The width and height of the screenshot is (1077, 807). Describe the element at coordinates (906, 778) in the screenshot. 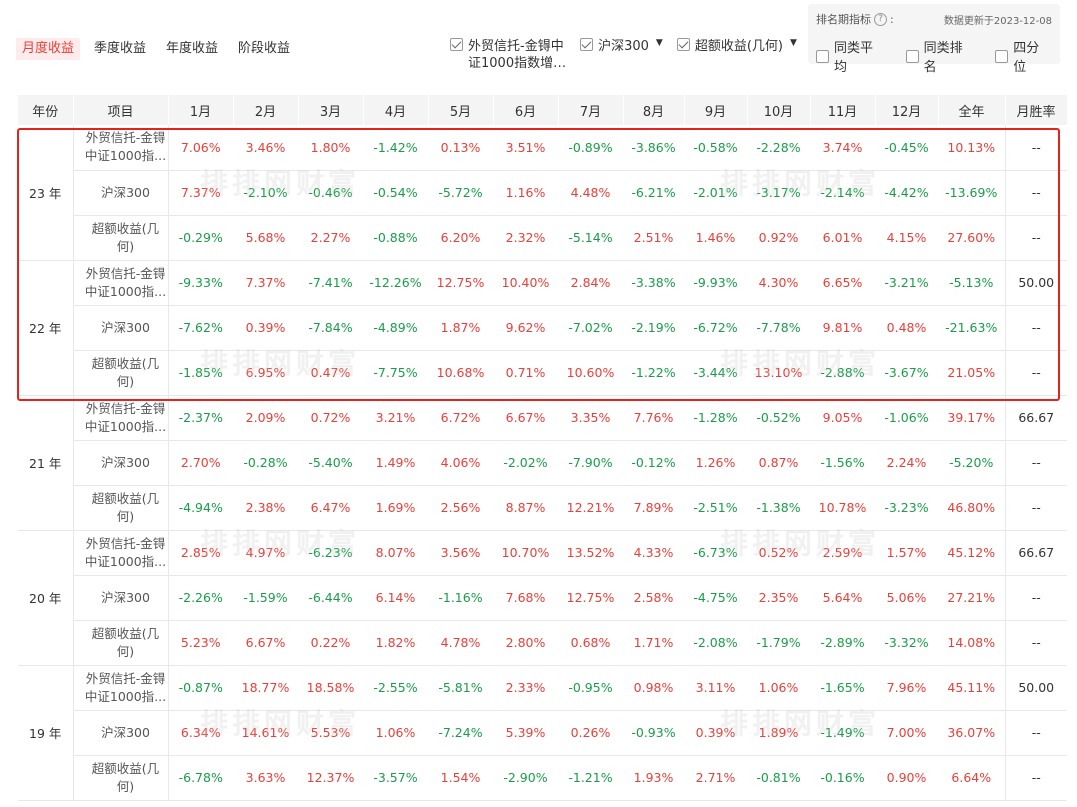

I see `return-cell: 0.90%` at that location.